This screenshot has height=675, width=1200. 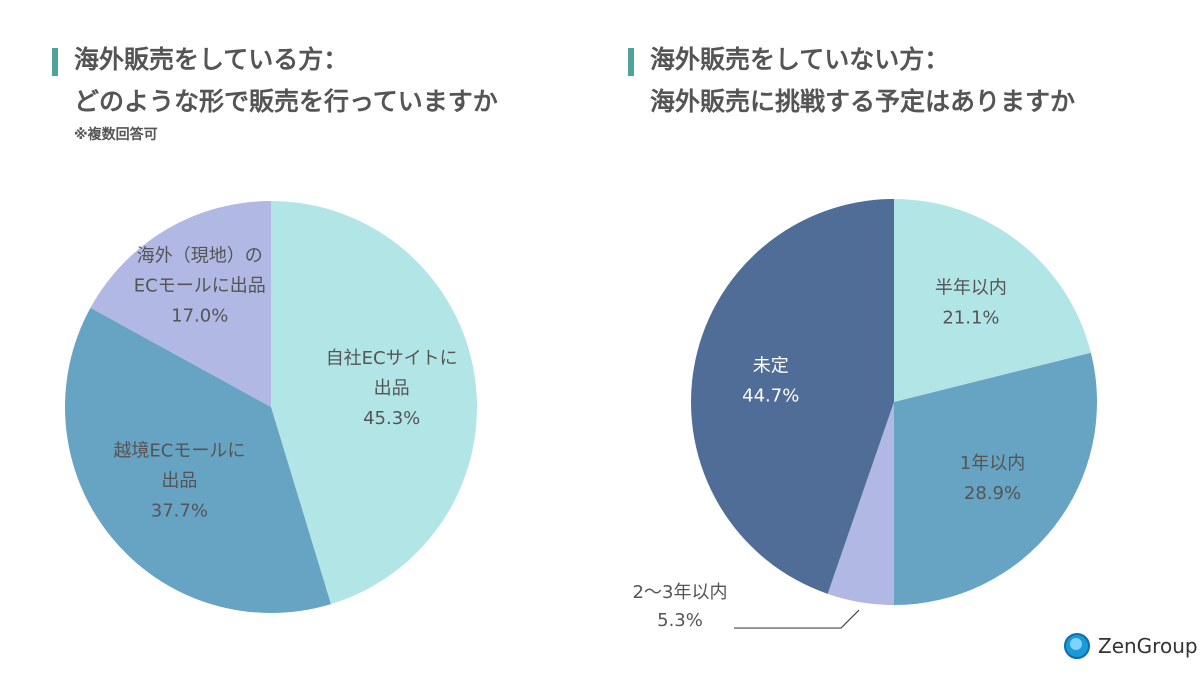 I want to click on outside-slice-category: 2〜3年以内, so click(x=680, y=592).